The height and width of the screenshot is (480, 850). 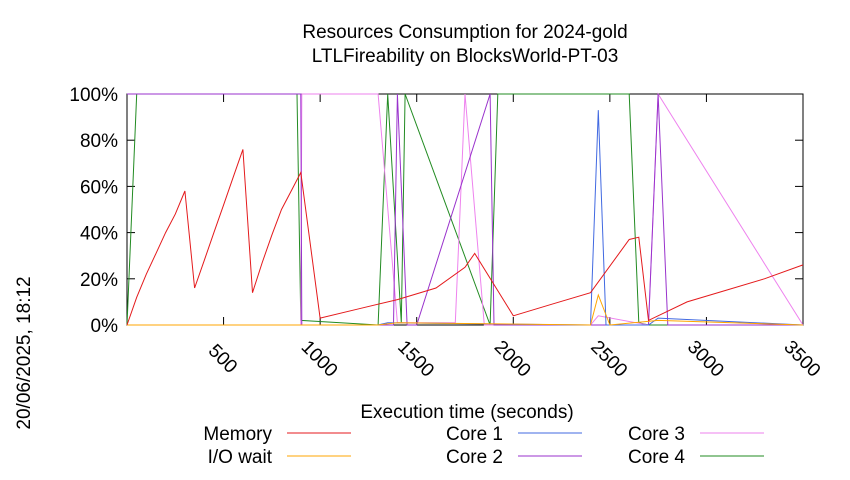 What do you see at coordinates (237, 434) in the screenshot?
I see `legend-label: Memory` at bounding box center [237, 434].